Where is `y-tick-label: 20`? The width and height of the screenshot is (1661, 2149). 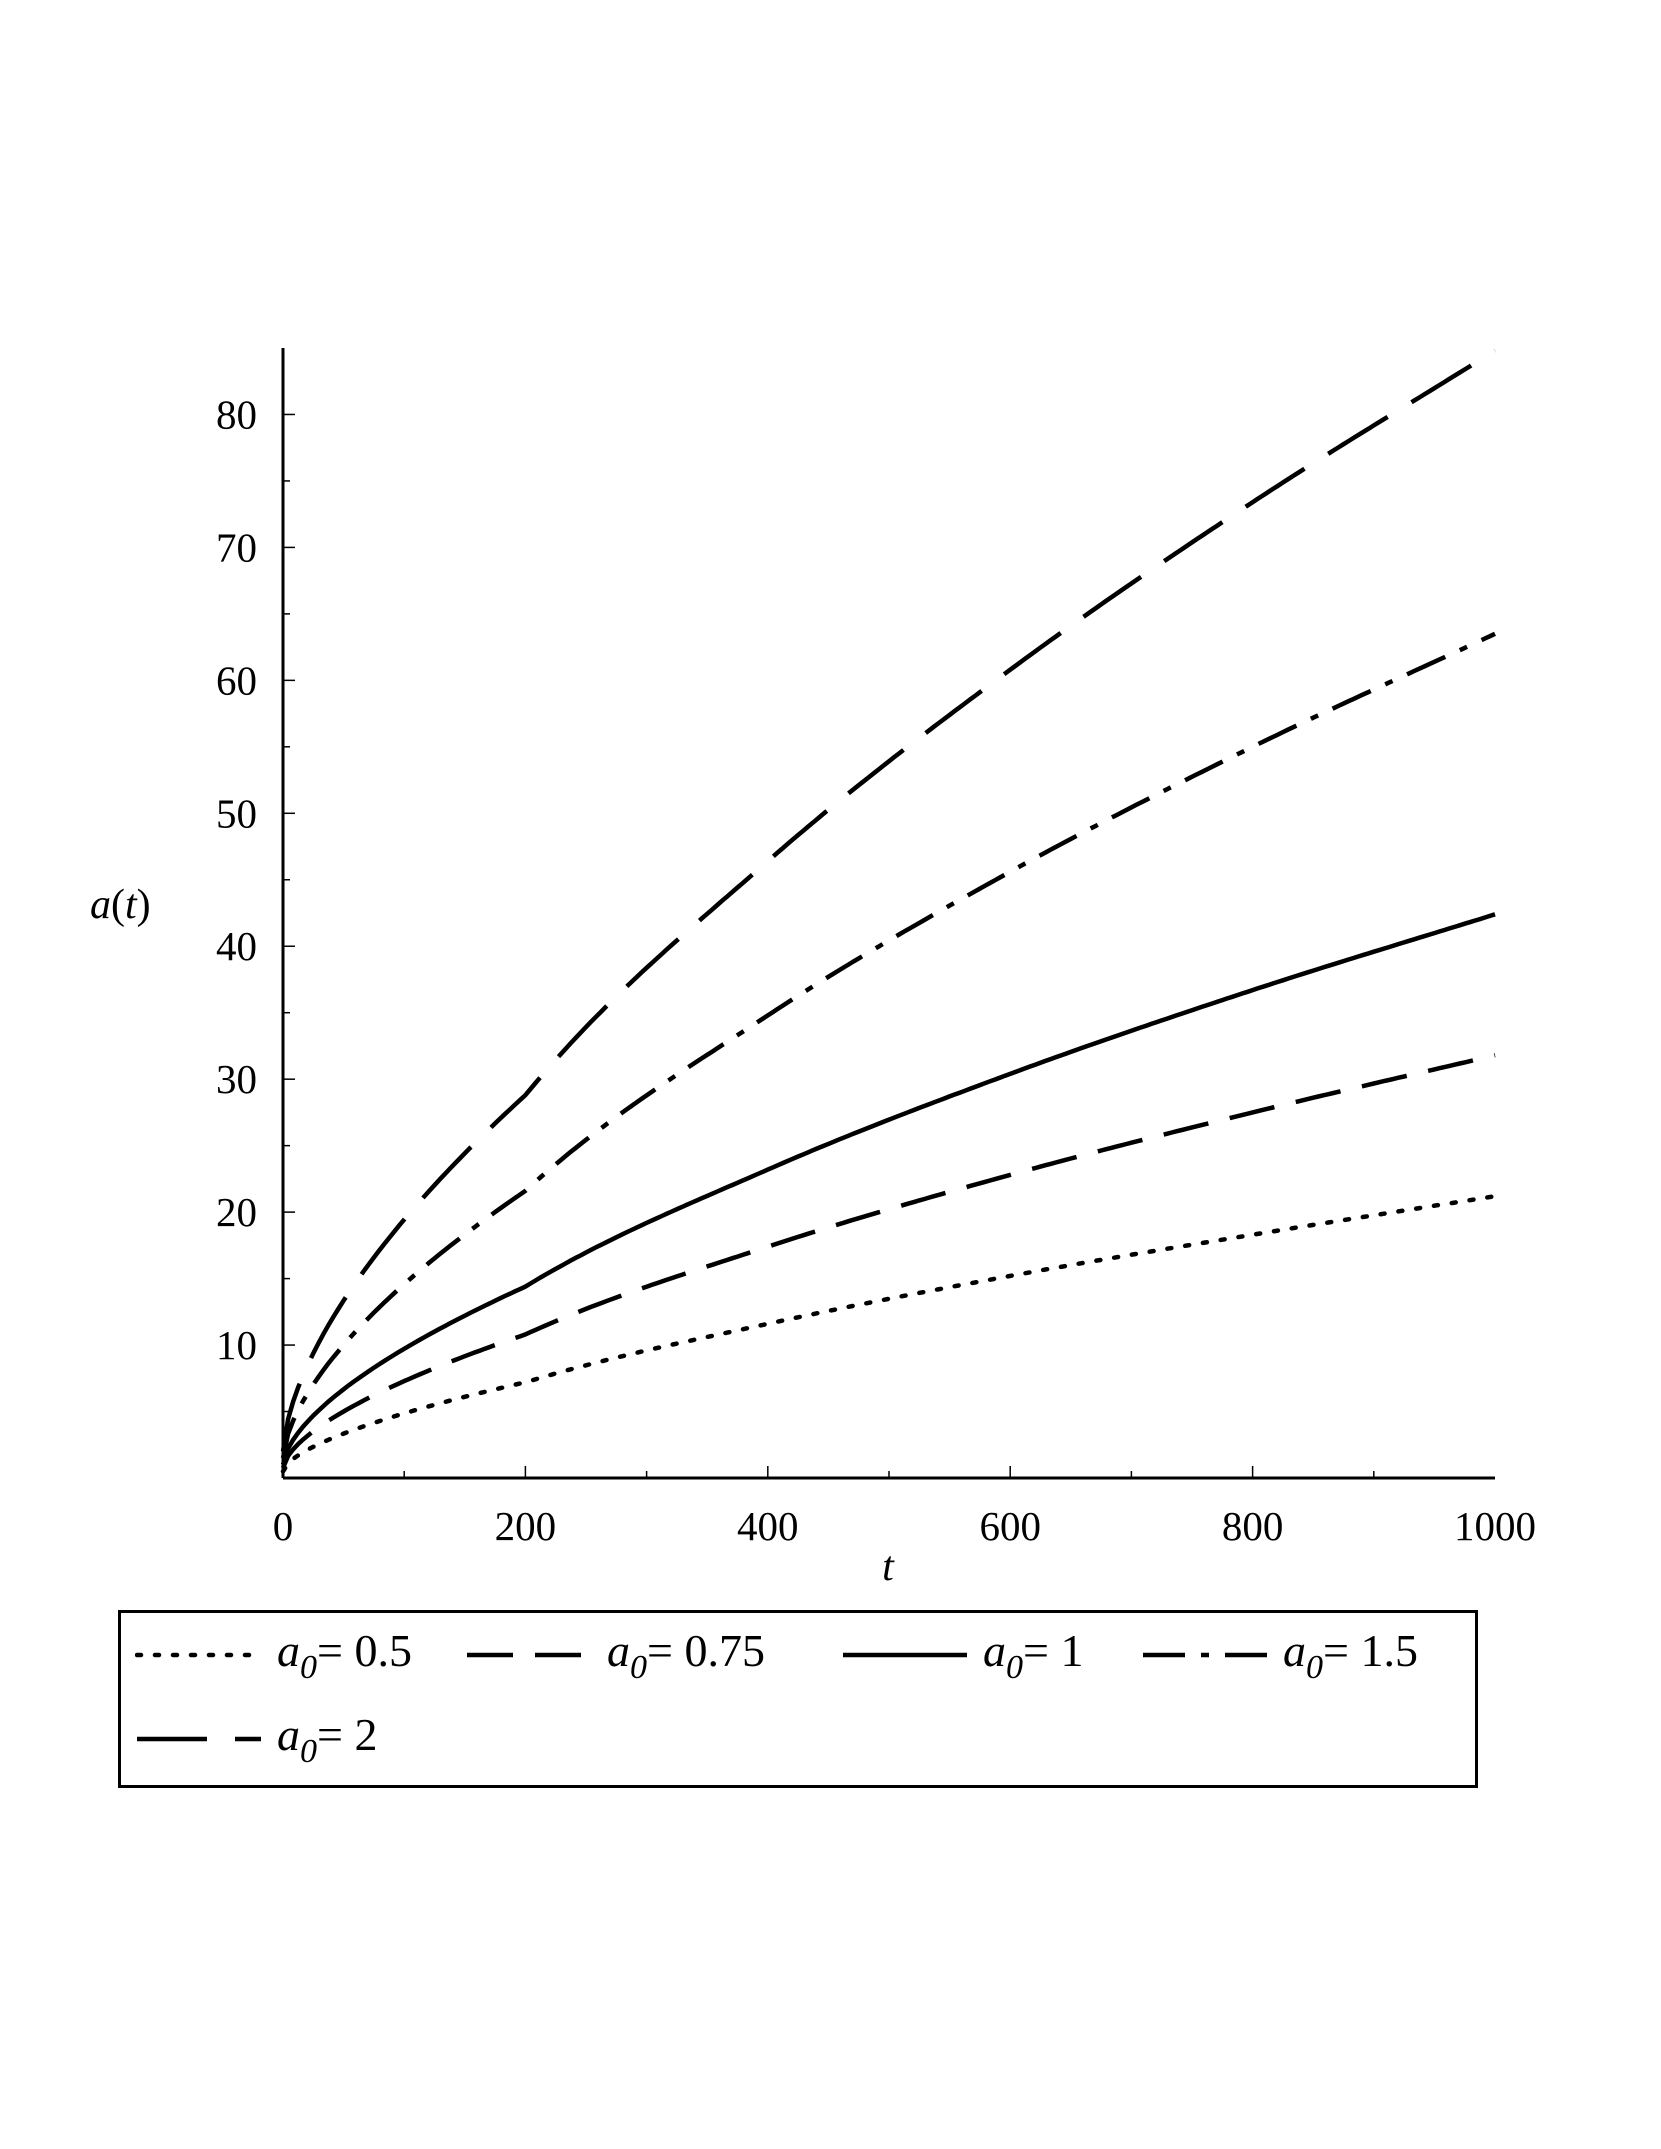 y-tick-label: 20 is located at coordinates (236, 1212).